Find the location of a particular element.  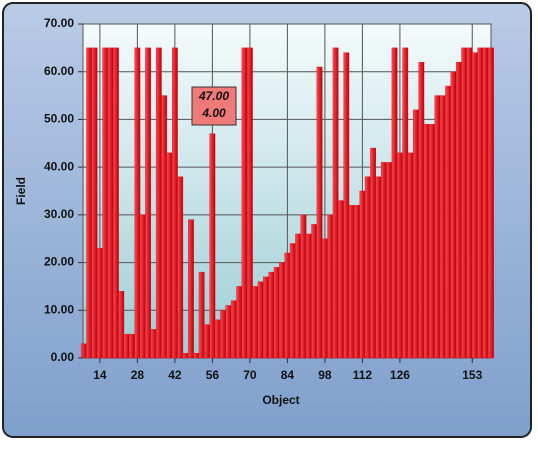

x-tick-label: 42 is located at coordinates (175, 375).